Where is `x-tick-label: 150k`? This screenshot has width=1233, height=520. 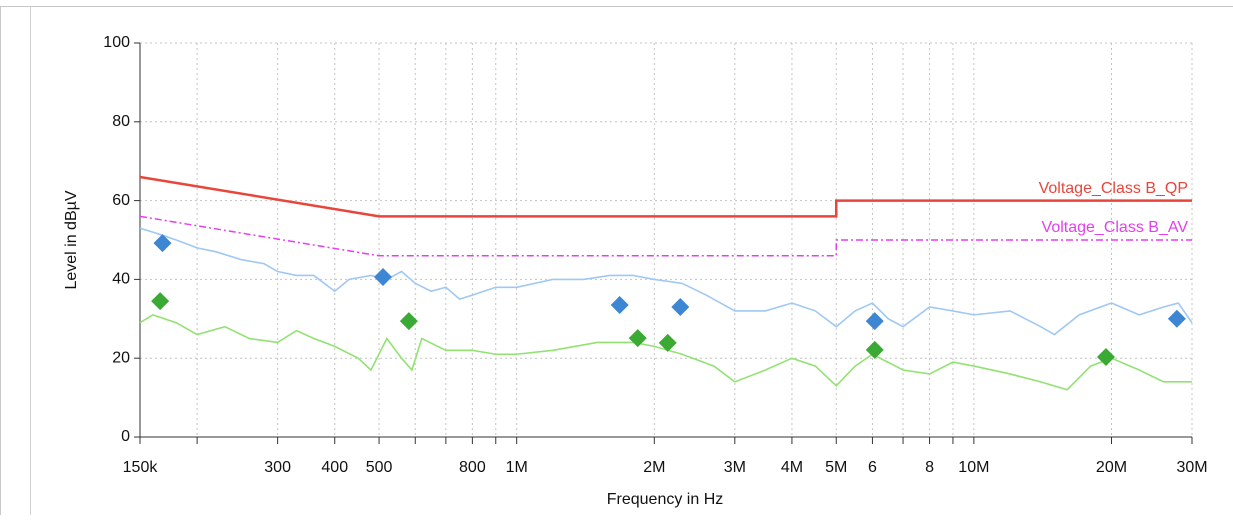
x-tick-label: 150k is located at coordinates (141, 467).